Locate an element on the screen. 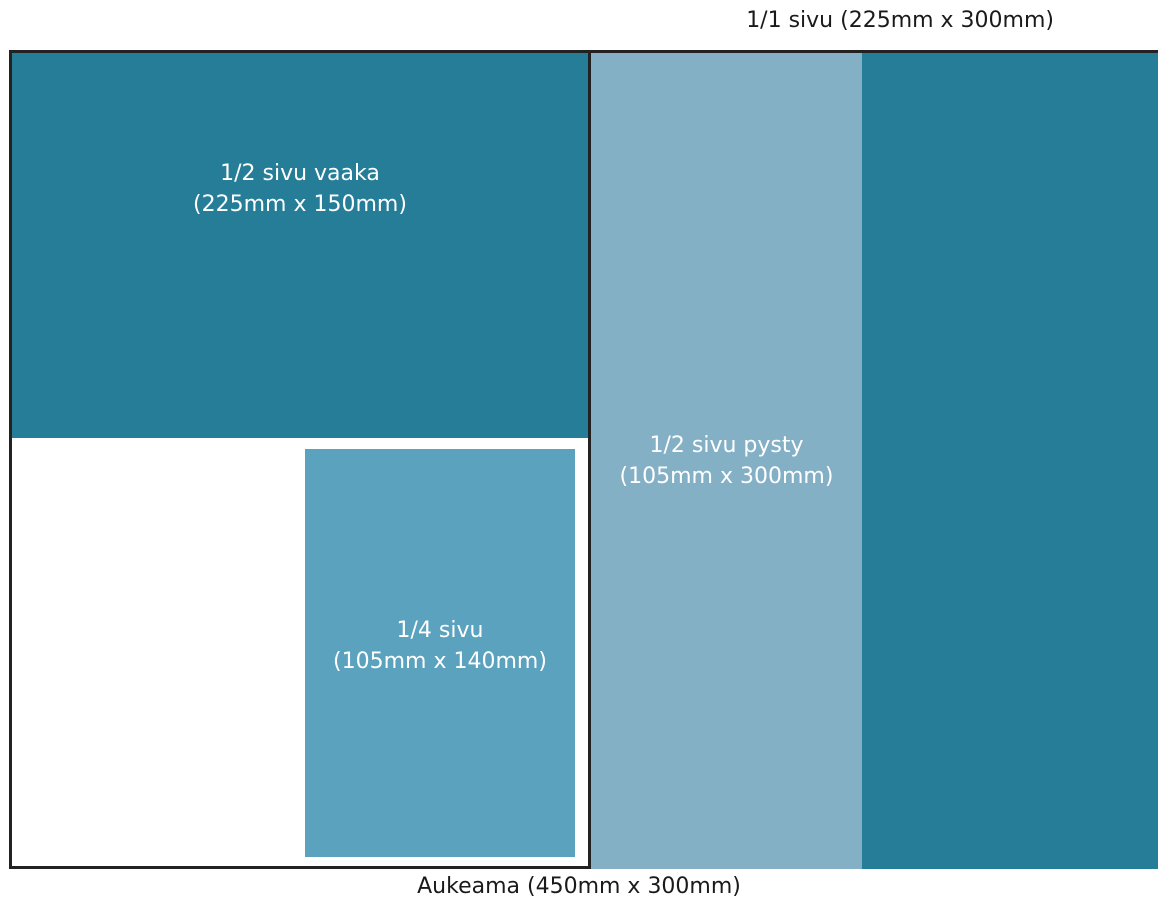 Image resolution: width=1158 pixels, height=902 pixels. half-page-vertical-title: 1/2 sivu pysty is located at coordinates (726, 445).